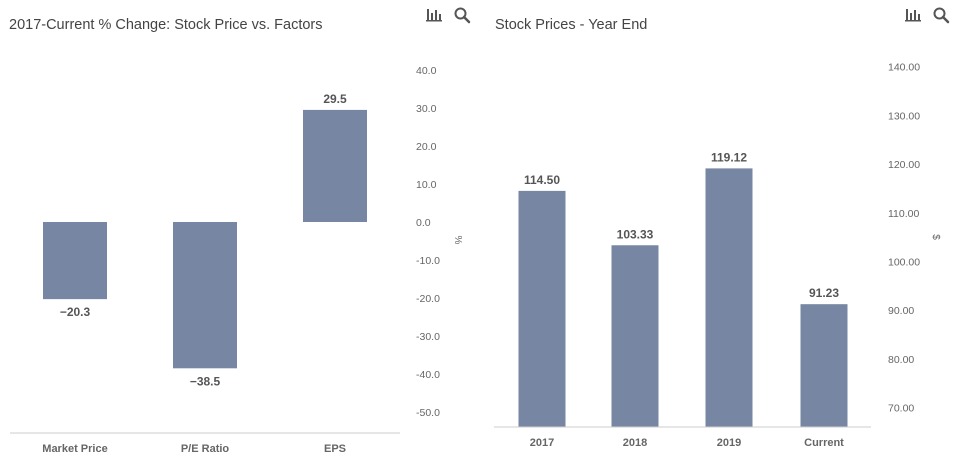 The width and height of the screenshot is (958, 467). What do you see at coordinates (904, 165) in the screenshot?
I see `y-tick-label: 120.00` at bounding box center [904, 165].